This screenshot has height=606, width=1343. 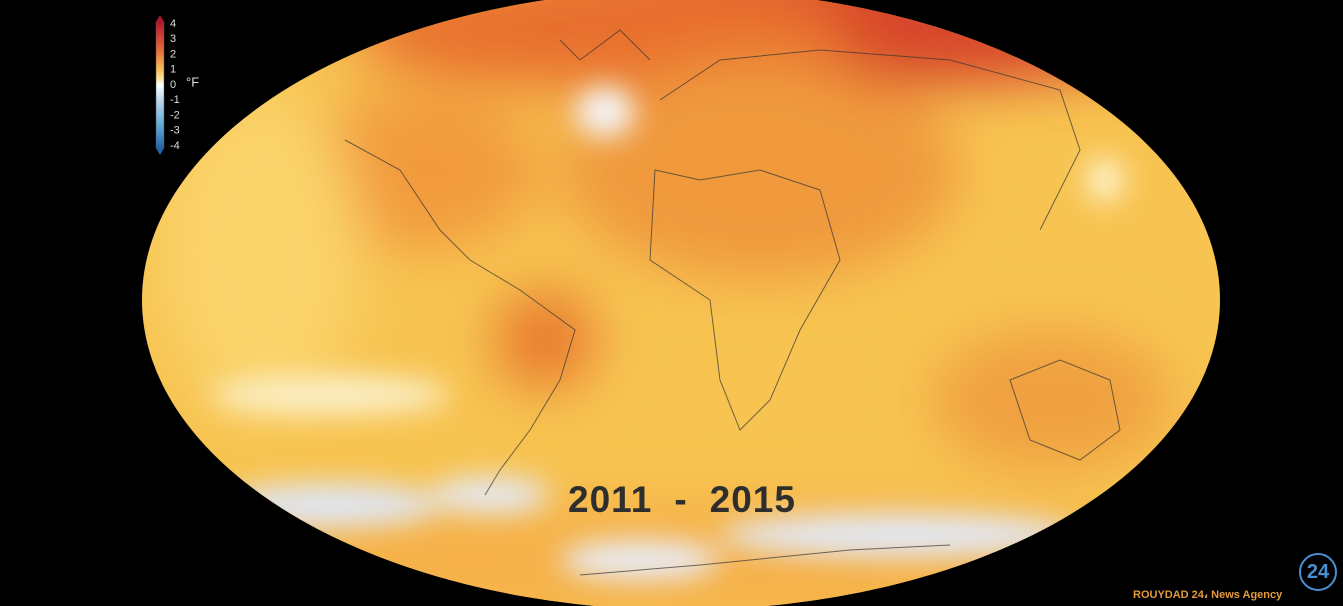 What do you see at coordinates (1235, 577) in the screenshot?
I see `watermark: 24 ROUYDAD 24، News Agency` at bounding box center [1235, 577].